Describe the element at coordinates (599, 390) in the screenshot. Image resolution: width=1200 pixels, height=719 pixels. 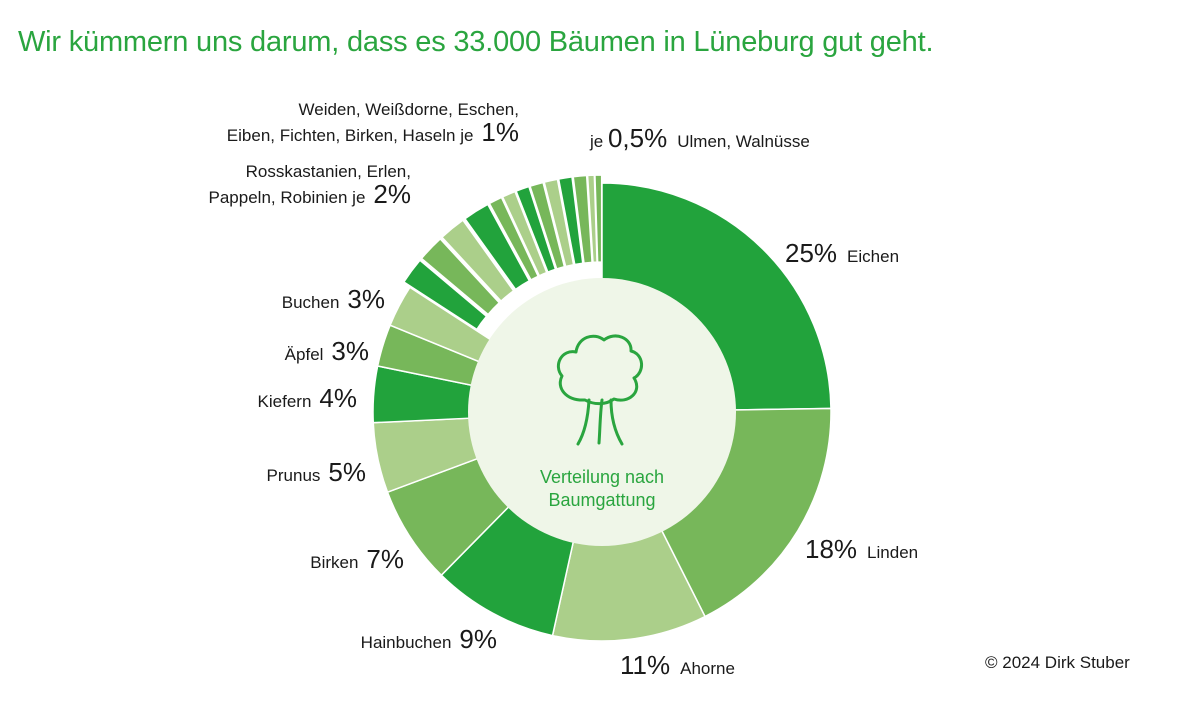
I see `tree-icon` at that location.